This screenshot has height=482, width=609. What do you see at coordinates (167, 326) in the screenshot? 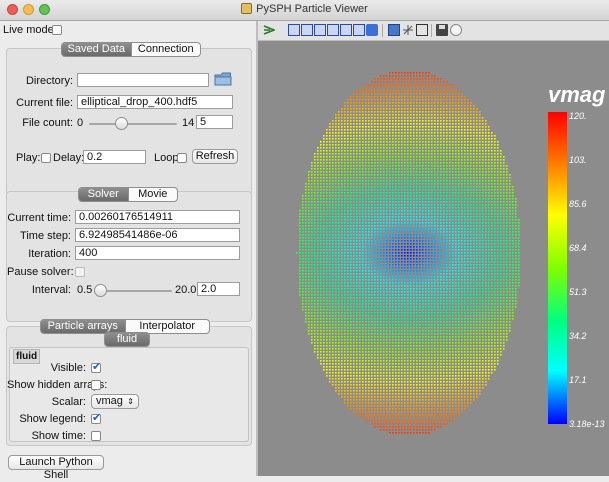
I see `tab-interpolator: Interpolator` at bounding box center [167, 326].